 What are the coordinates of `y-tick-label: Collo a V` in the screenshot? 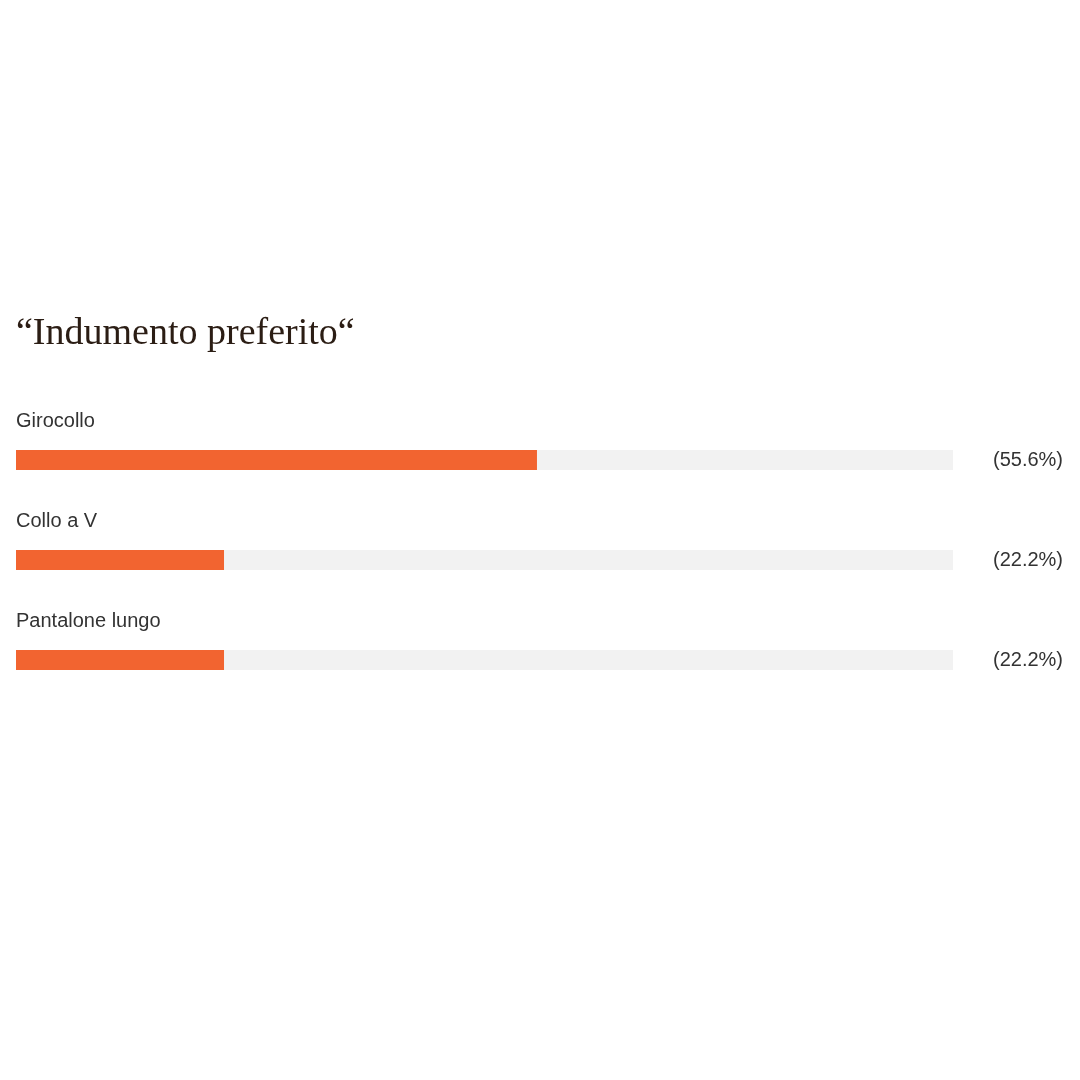 It's located at (57, 520).